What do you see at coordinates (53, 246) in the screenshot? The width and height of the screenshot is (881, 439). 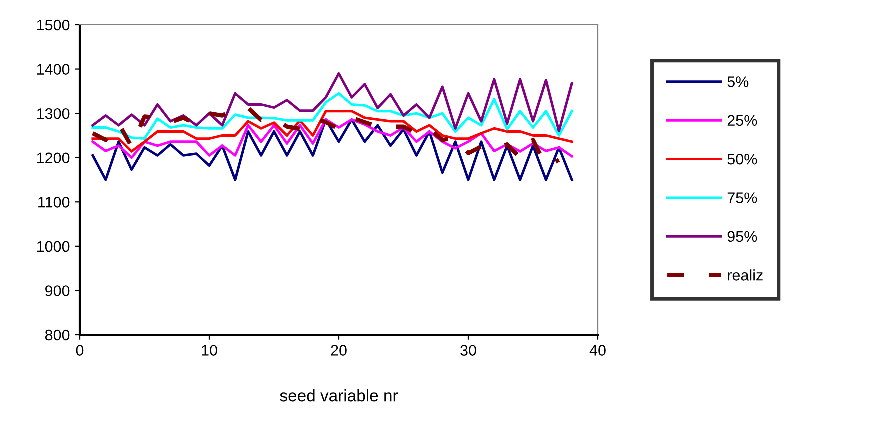 I see `y-tick-label: 1000` at bounding box center [53, 246].